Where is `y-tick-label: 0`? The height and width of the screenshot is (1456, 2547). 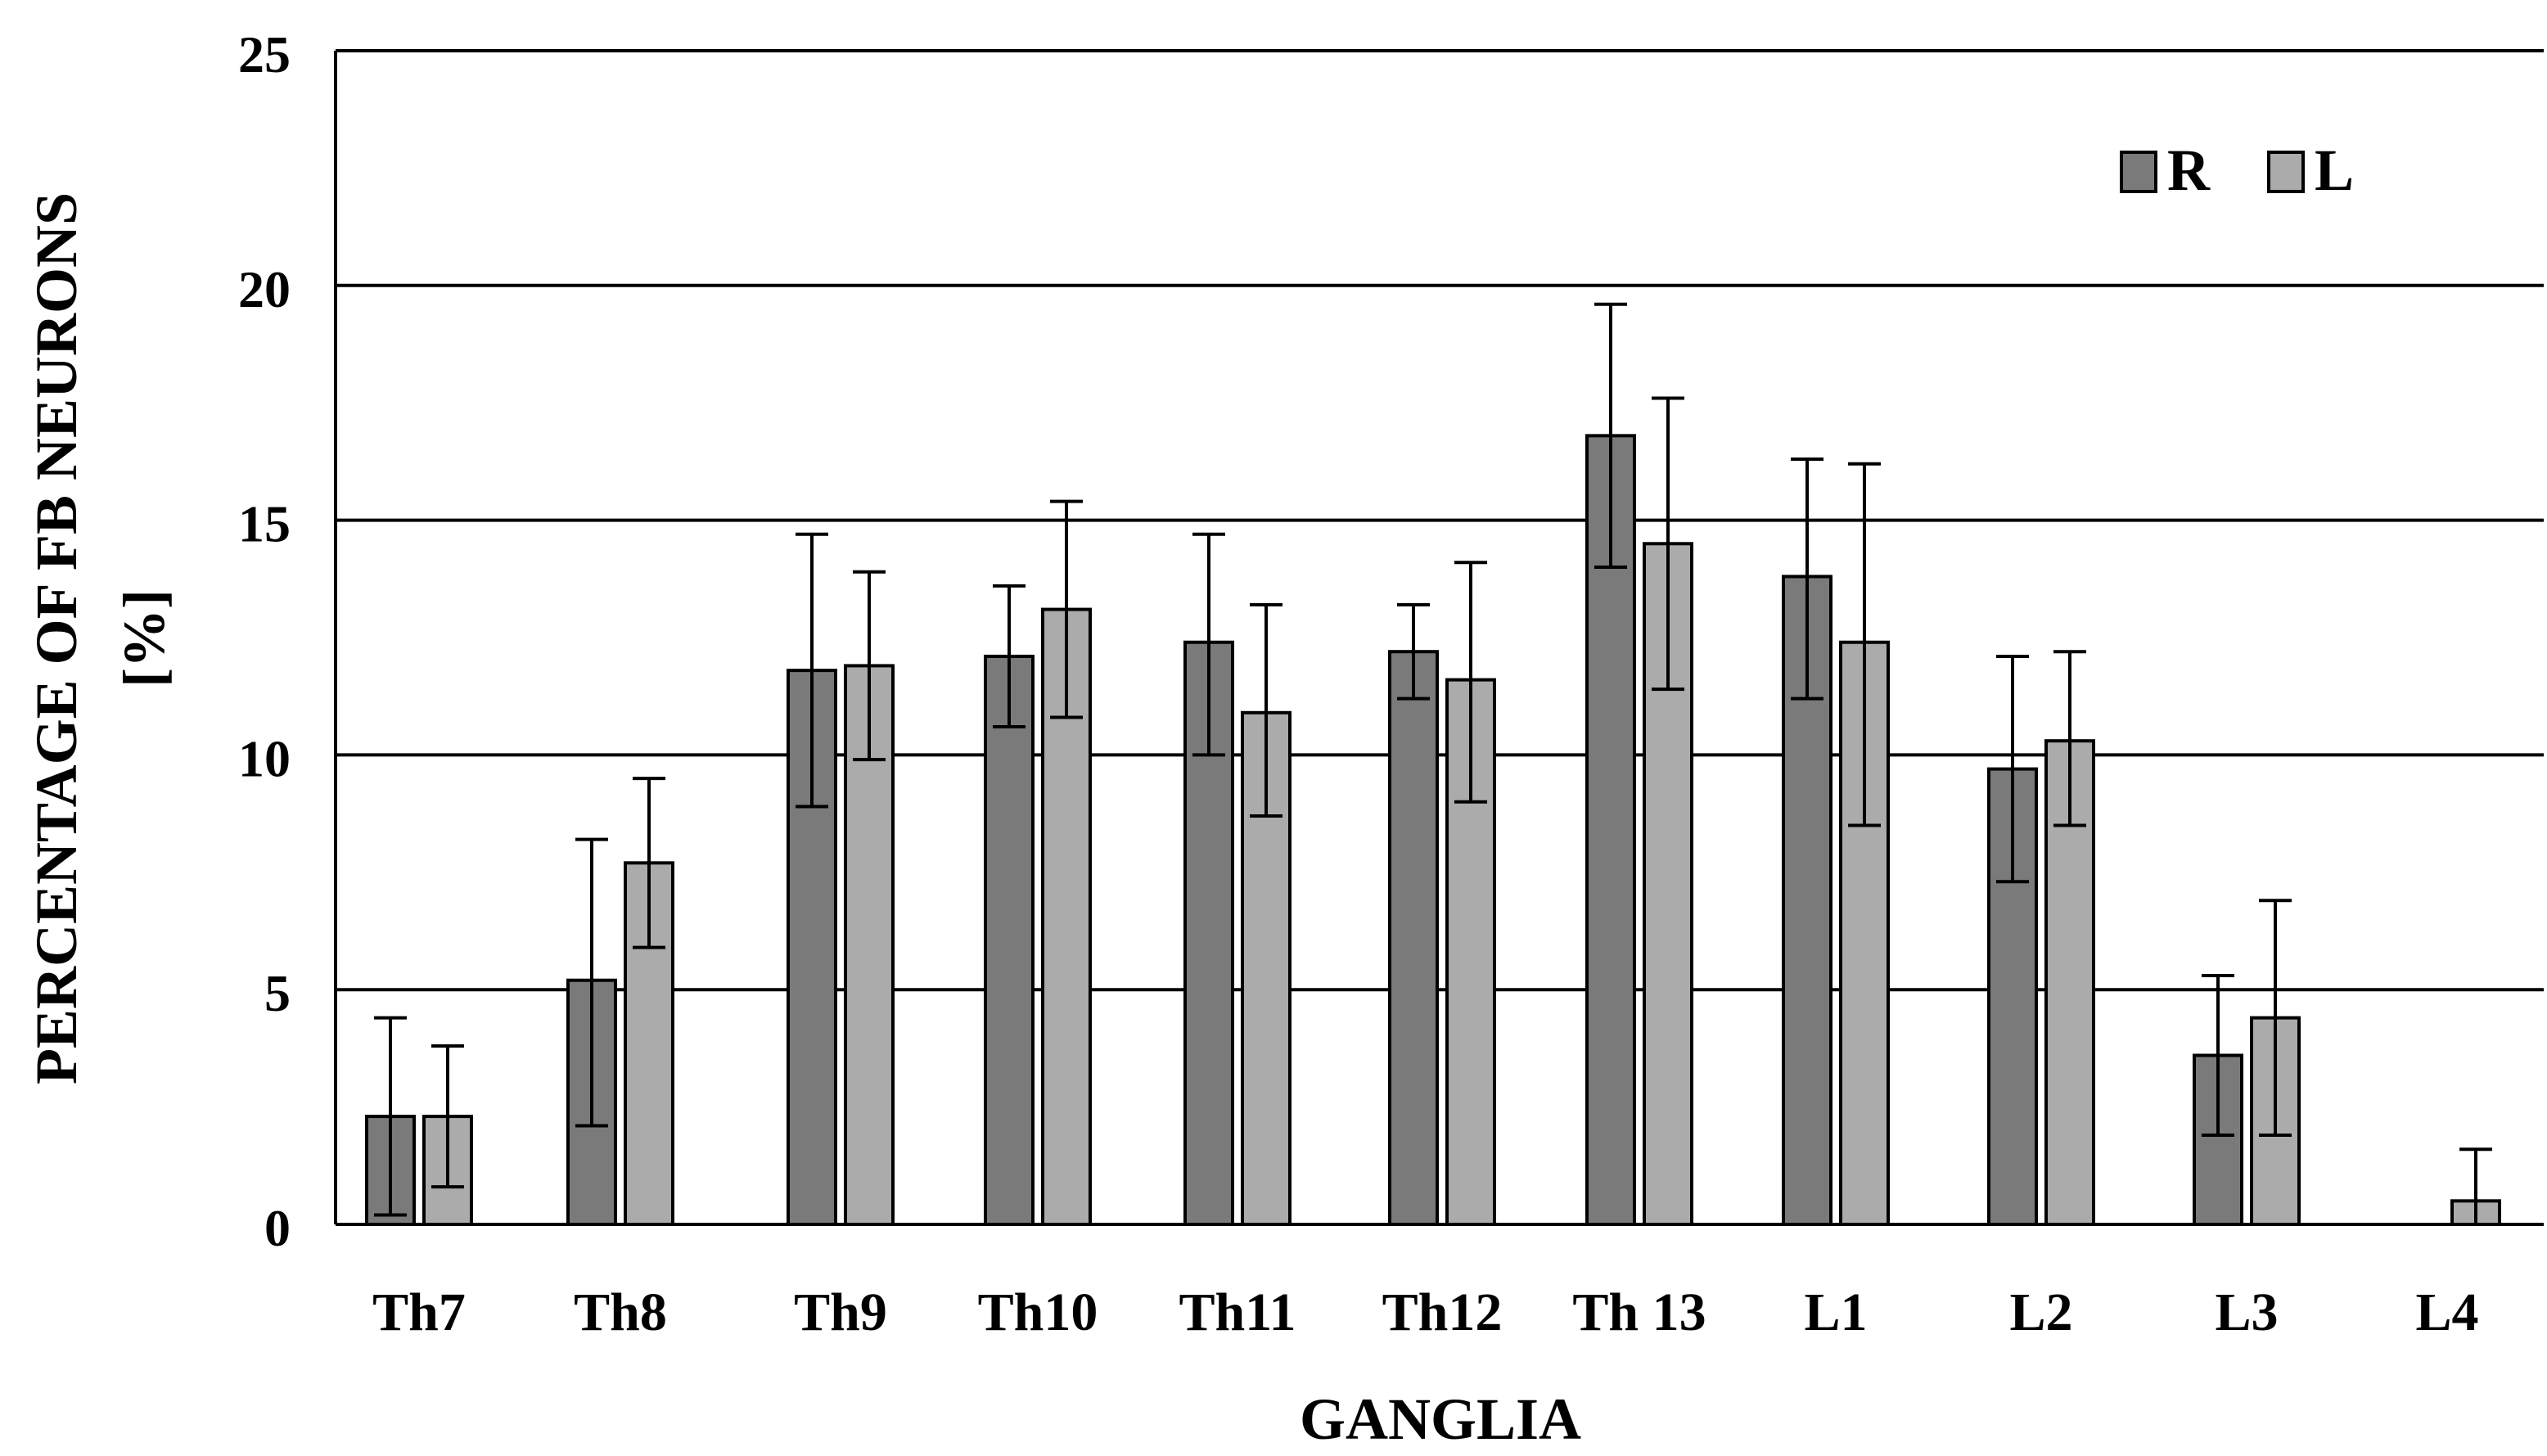
y-tick-label: 0 is located at coordinates (277, 1228).